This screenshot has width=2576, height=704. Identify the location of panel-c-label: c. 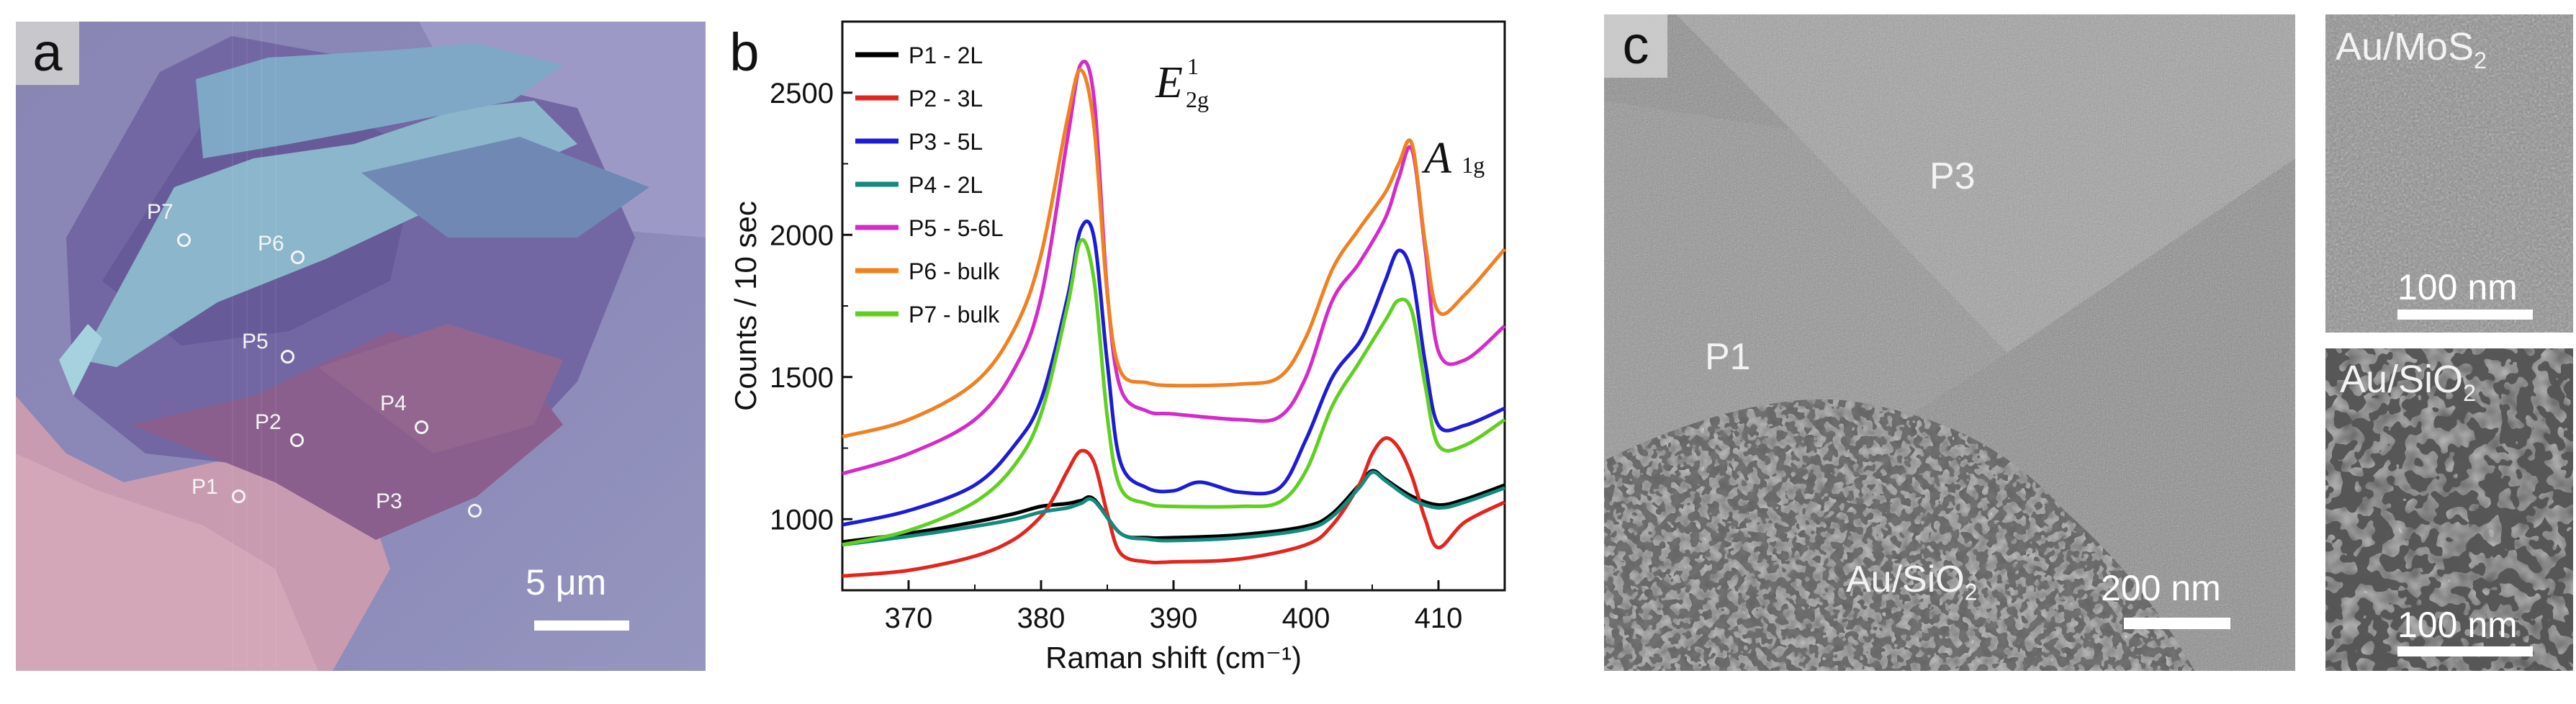
(1635, 46).